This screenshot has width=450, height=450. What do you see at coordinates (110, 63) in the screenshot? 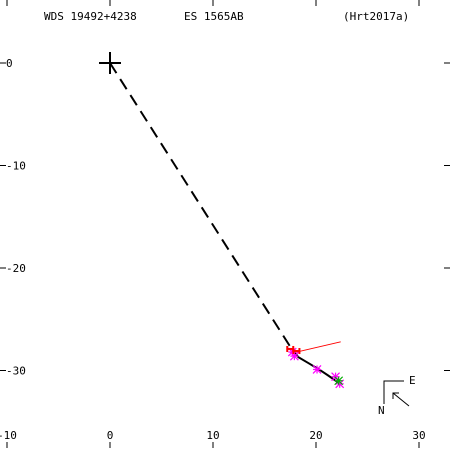
I see `primary-star-cross` at bounding box center [110, 63].